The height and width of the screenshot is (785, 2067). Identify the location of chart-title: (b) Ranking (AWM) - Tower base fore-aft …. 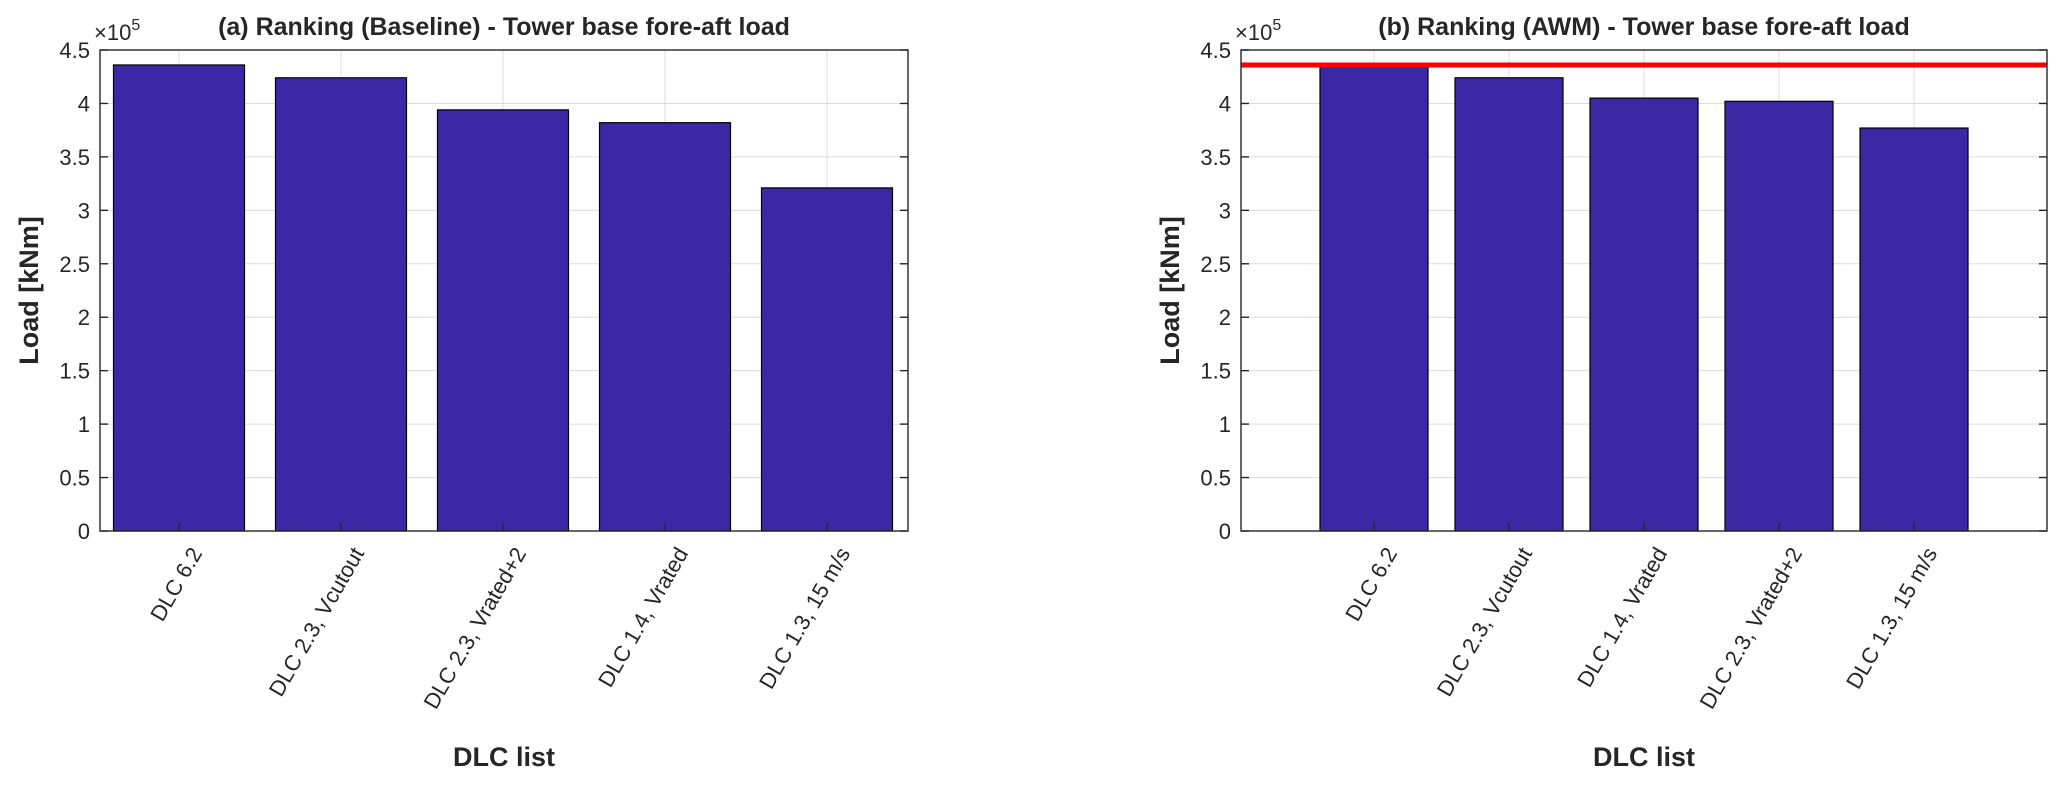
(1643, 27).